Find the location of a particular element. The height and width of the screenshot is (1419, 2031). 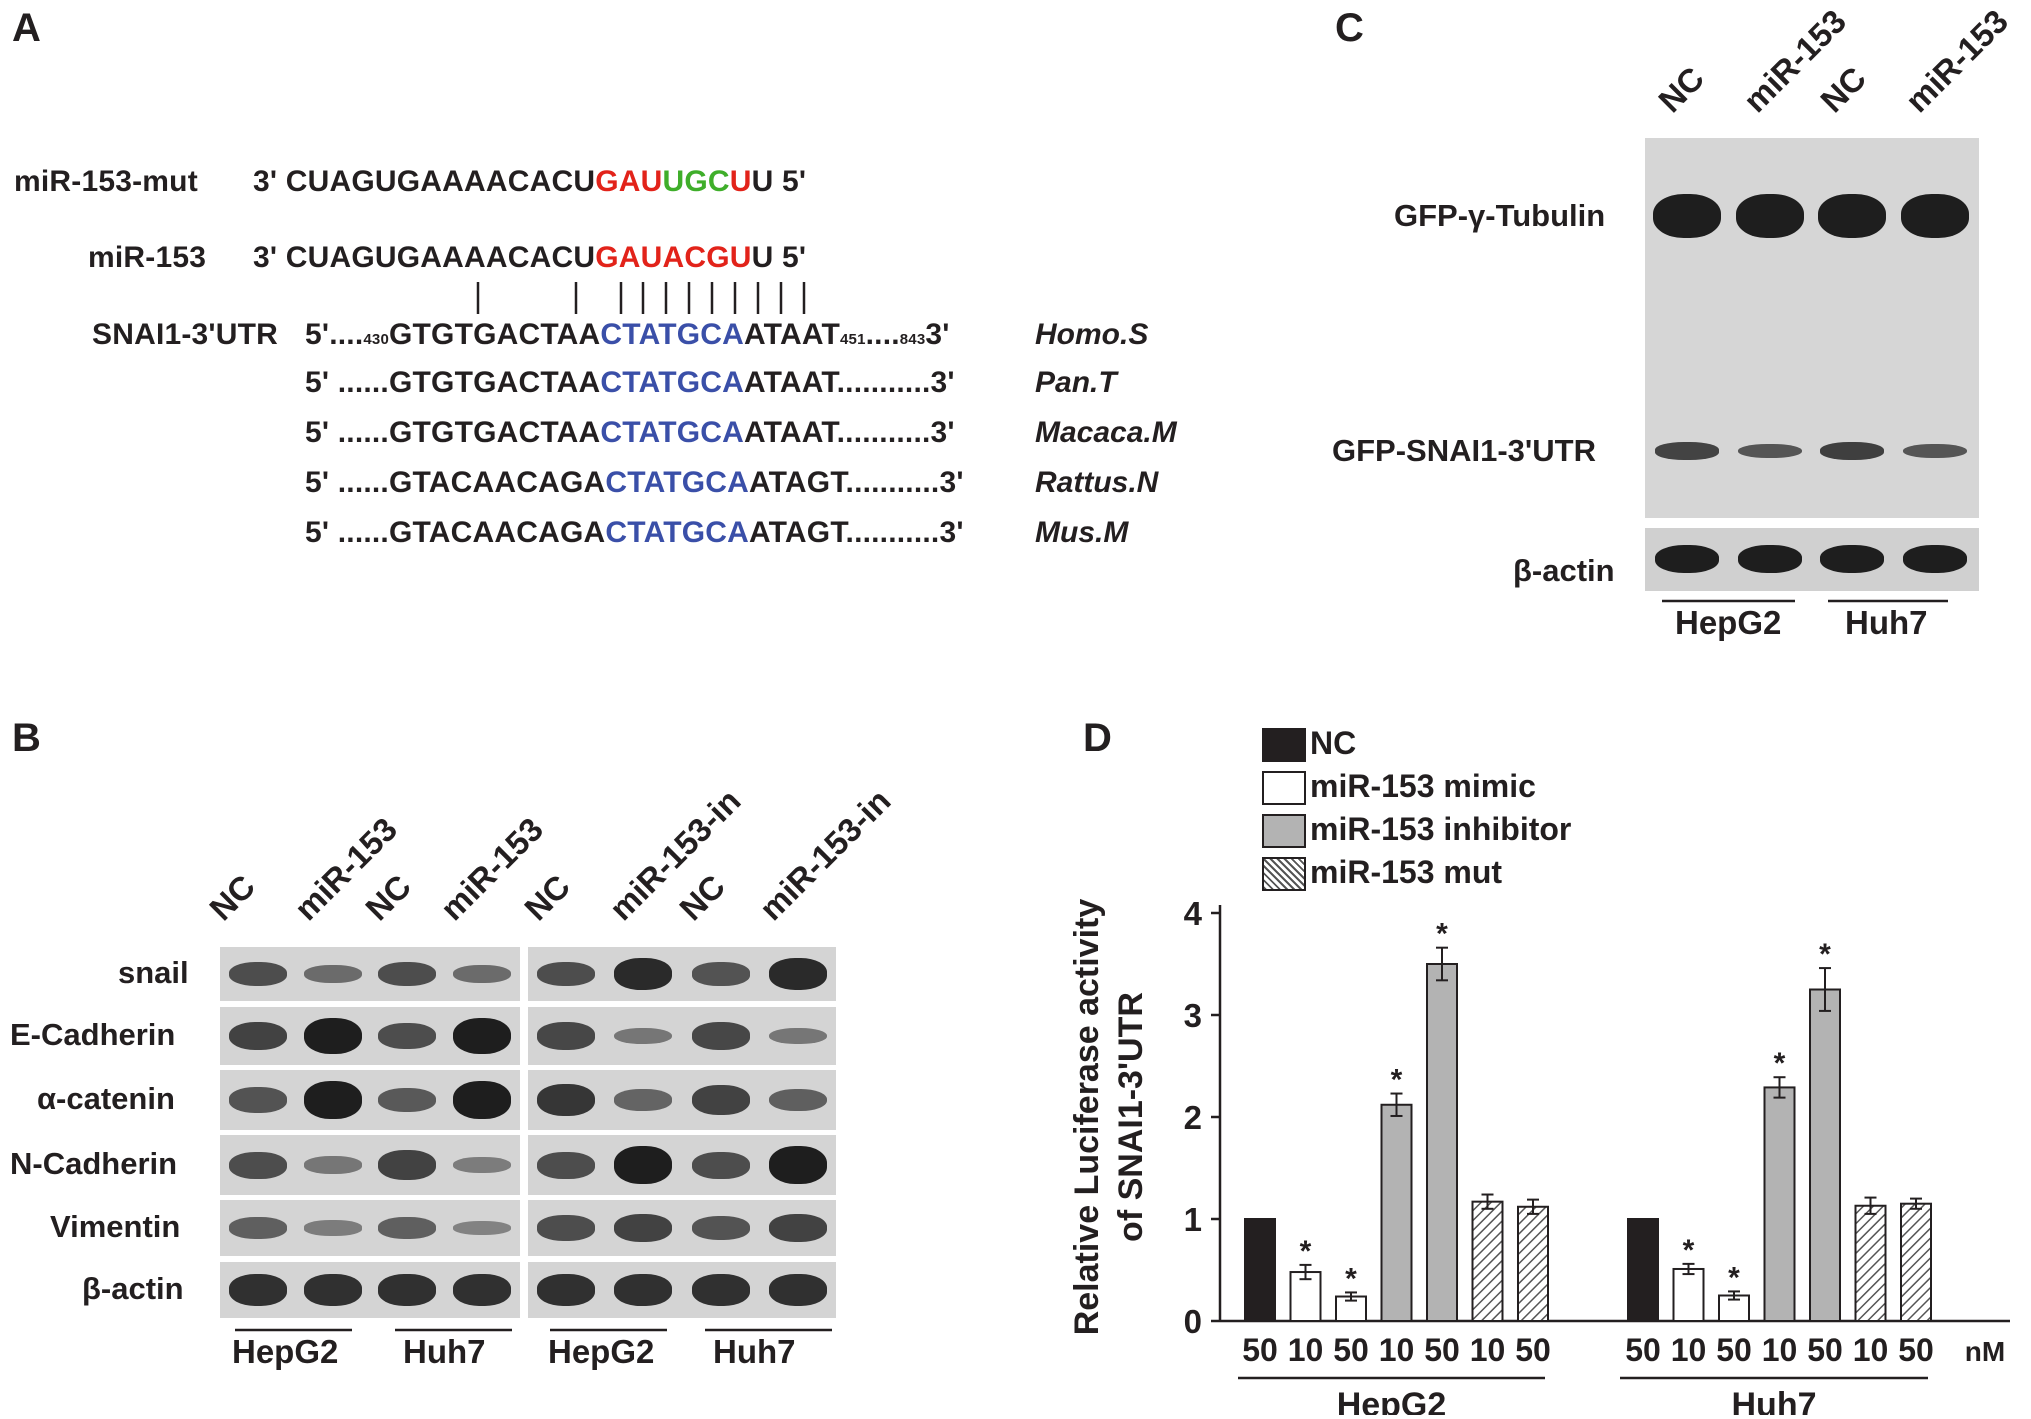

group-label: Huh7 is located at coordinates (1774, 1400).